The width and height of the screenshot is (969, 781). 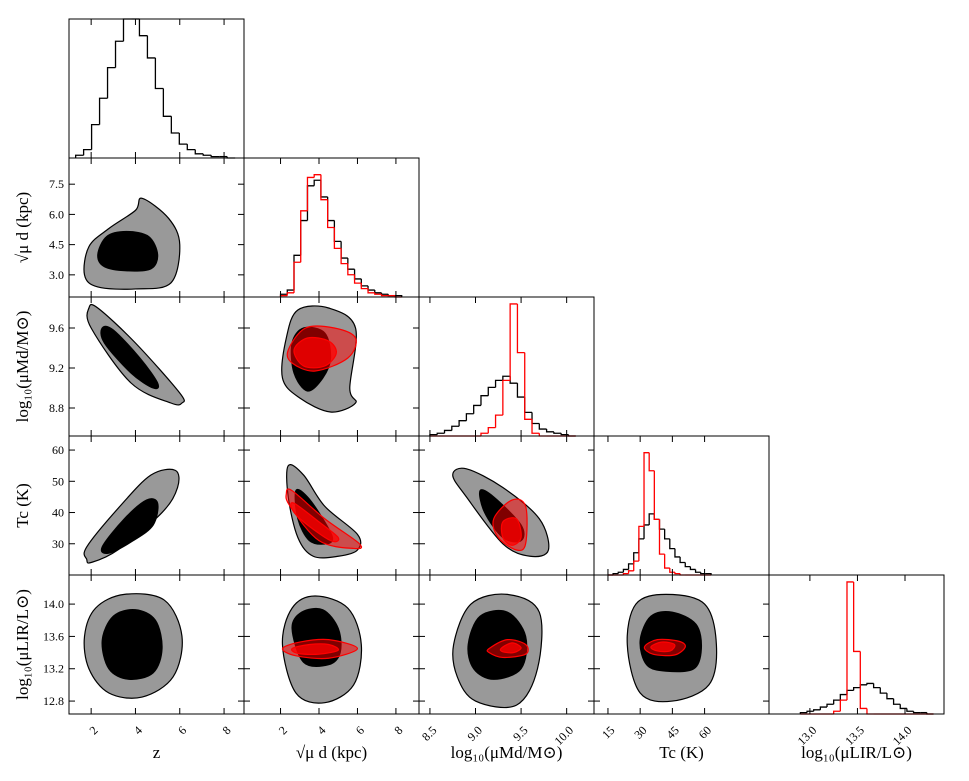 What do you see at coordinates (58, 481) in the screenshot?
I see `y-tick-label: 50` at bounding box center [58, 481].